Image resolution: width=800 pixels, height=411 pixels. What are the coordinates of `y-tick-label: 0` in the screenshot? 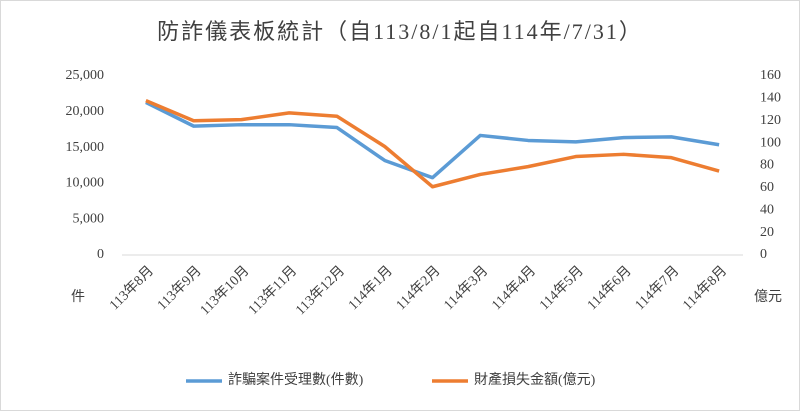 It's located at (100, 254).